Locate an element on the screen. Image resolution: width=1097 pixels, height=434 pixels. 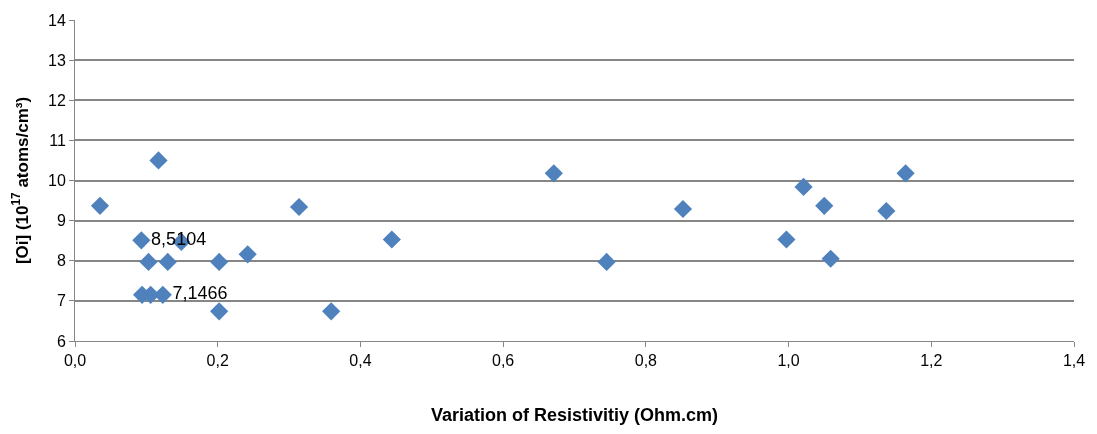
x-tick-label: 1,4 is located at coordinates (1074, 361).